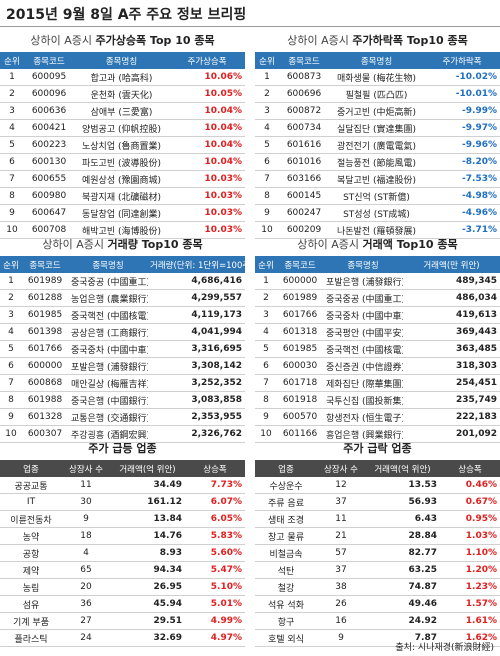  I want to click on cell: 18, so click(86, 536).